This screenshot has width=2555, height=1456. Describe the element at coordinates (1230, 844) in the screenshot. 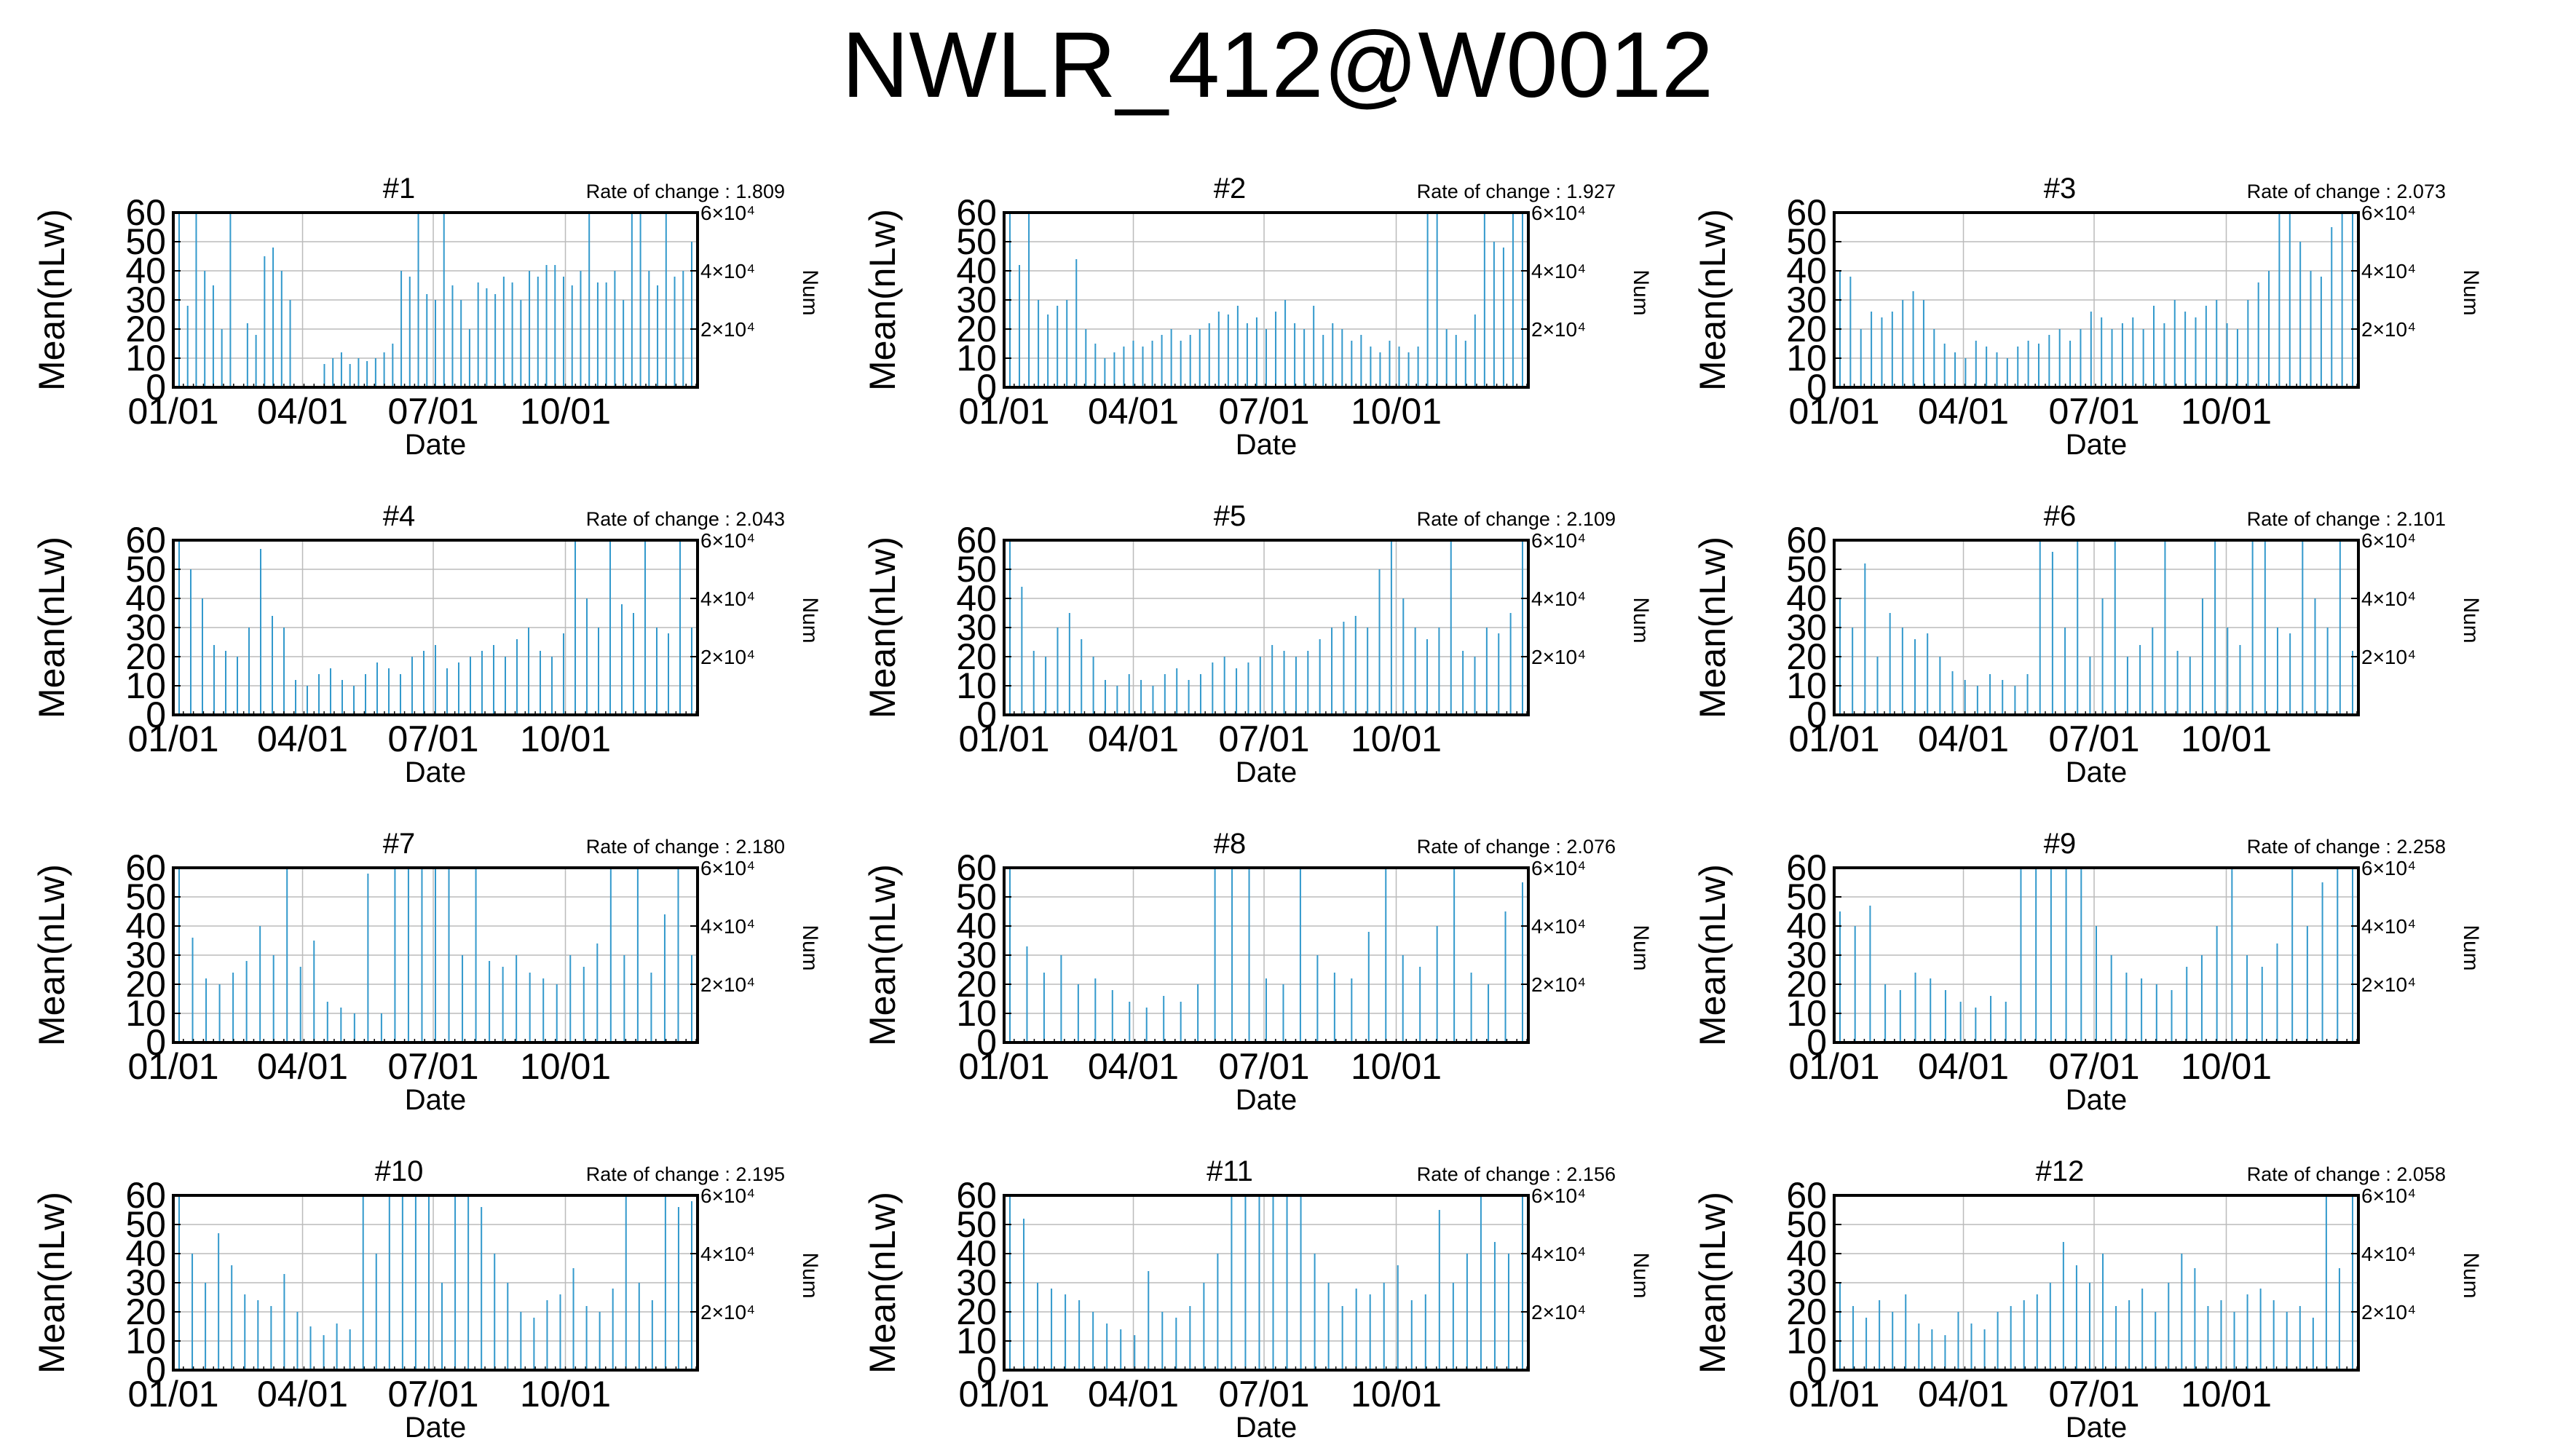

I see `panel-title: #8` at that location.